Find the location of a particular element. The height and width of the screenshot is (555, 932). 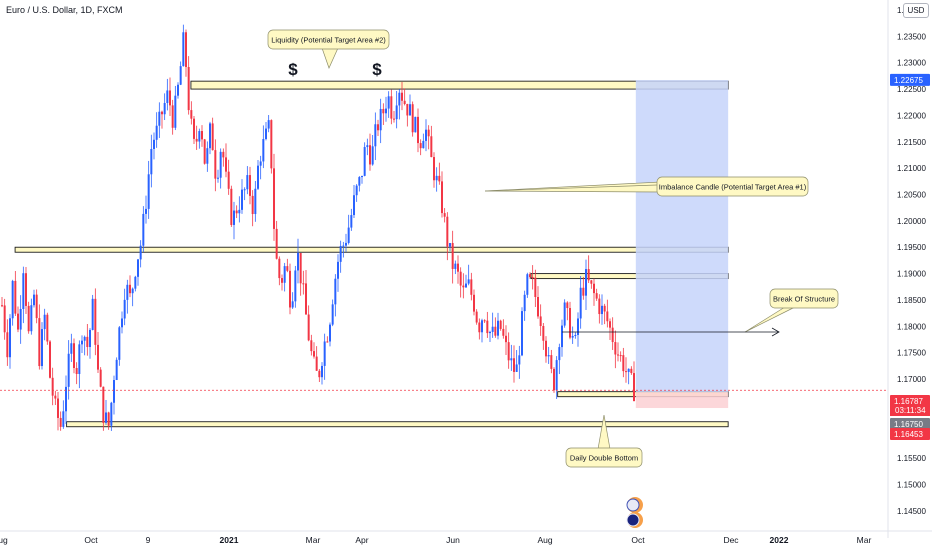

stop-box is located at coordinates (682, 400).